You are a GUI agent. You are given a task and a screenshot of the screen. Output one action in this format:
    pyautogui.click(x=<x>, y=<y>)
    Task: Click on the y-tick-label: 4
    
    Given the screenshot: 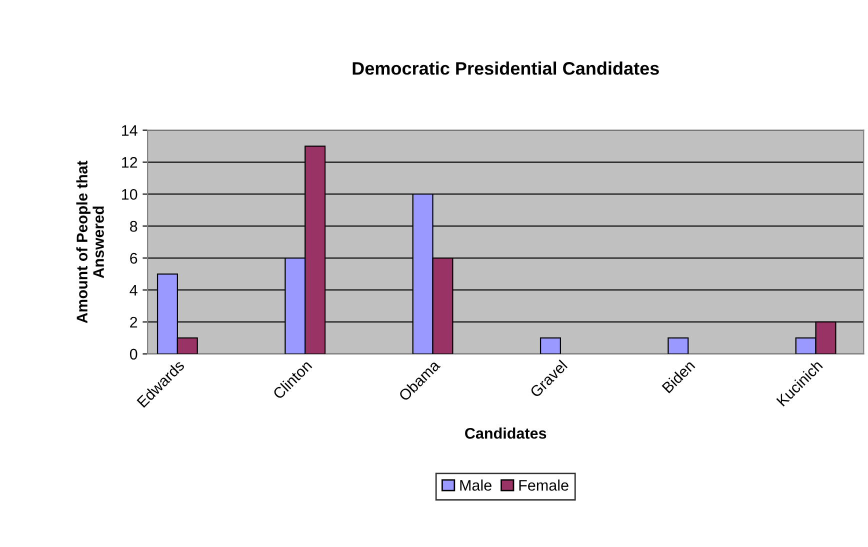 What is the action you would take?
    pyautogui.click(x=134, y=290)
    